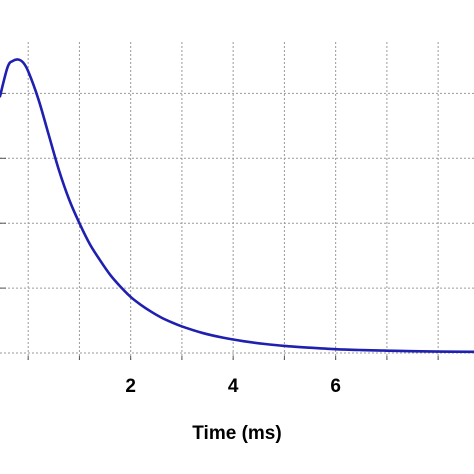  I want to click on x-tick-label-0: 2, so click(130, 386).